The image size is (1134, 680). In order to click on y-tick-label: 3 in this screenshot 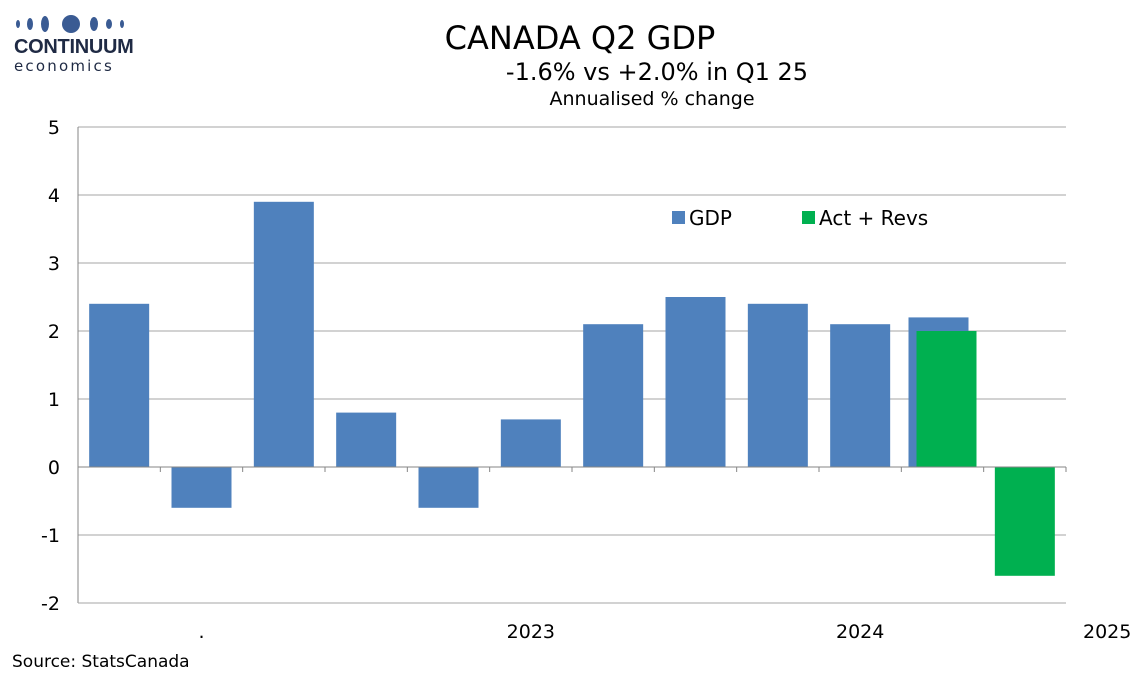, I will do `click(54, 264)`.